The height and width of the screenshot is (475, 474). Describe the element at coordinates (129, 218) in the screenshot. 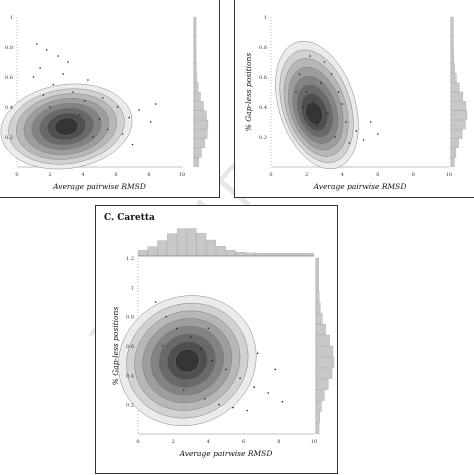

I see `chart-title: C. Caretta` at that location.